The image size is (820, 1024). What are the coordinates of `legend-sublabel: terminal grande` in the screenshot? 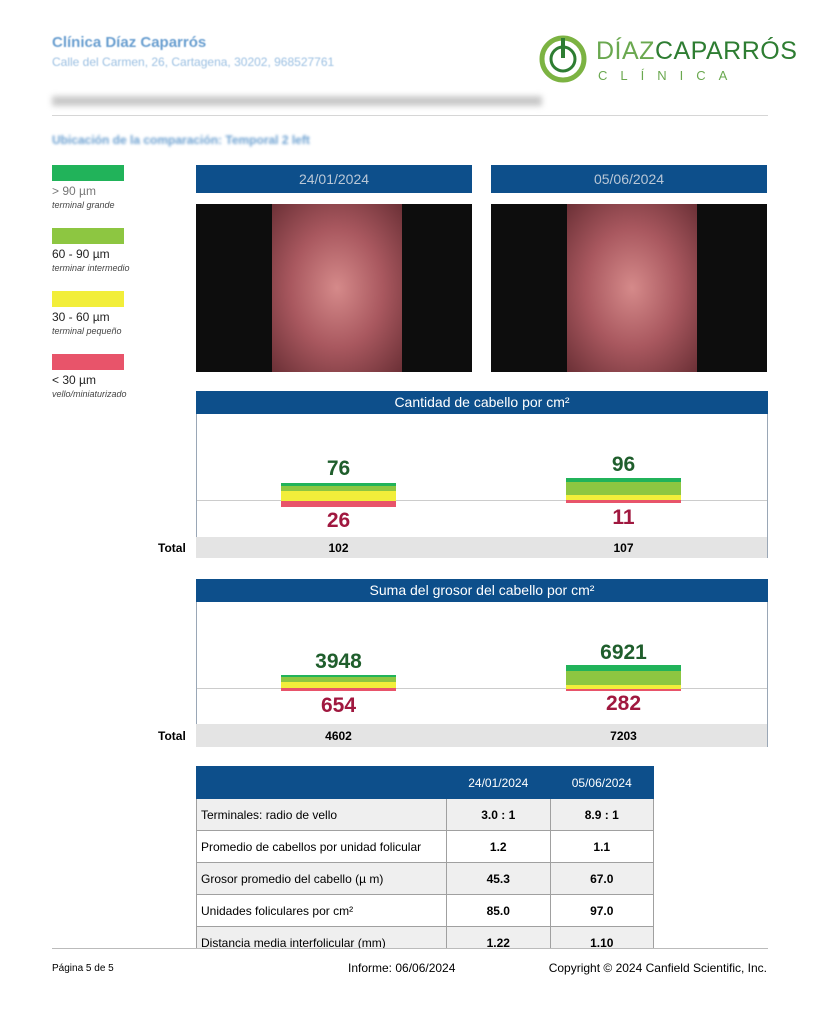 It's located at (83, 205).